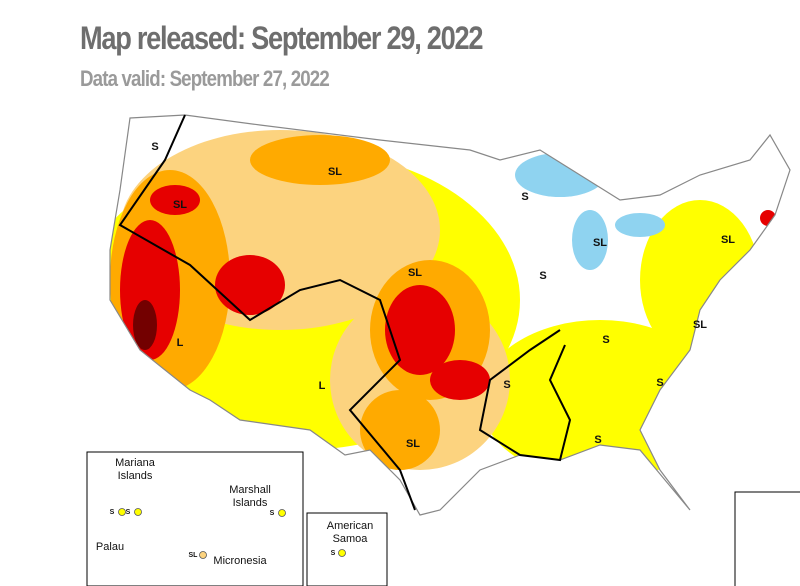 Image resolution: width=800 pixels, height=586 pixels. Describe the element at coordinates (240, 561) in the screenshot. I see `inset-place: Micronesia` at that location.